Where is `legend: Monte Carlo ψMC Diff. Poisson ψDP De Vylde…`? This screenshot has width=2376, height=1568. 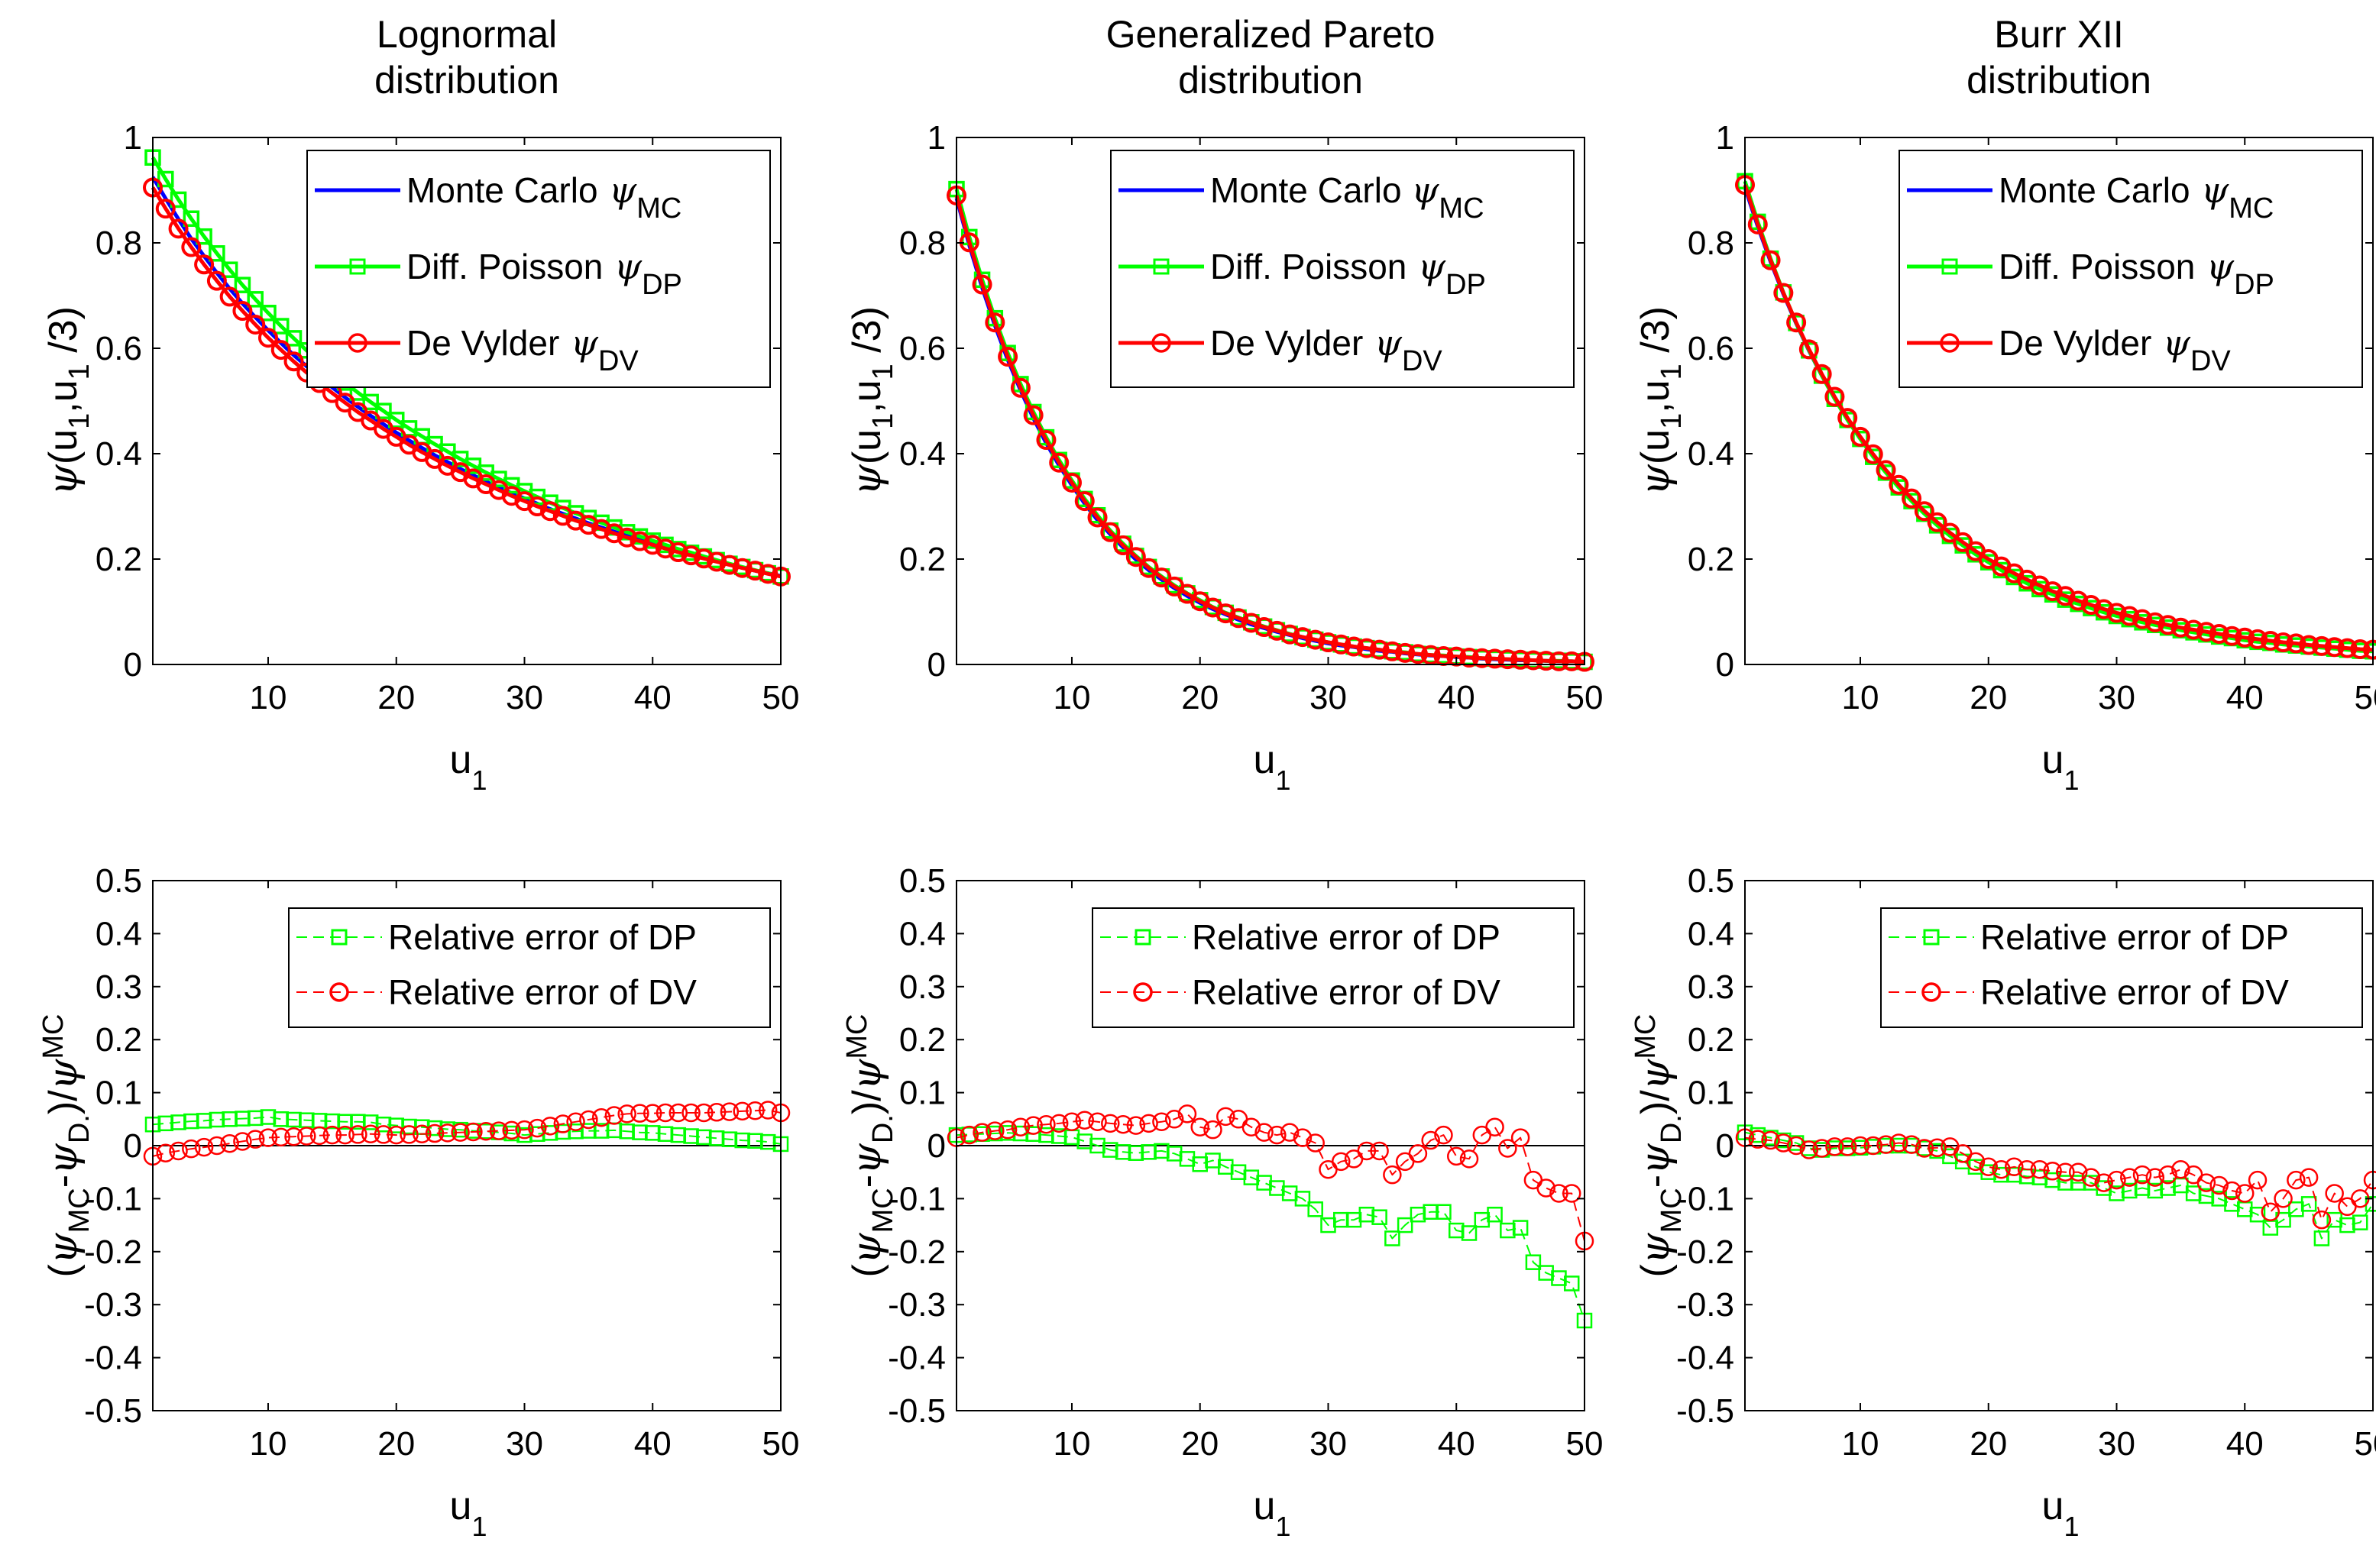
legend: Monte Carlo ψMC Diff. Poisson ψDP De Vylde… is located at coordinates (1342, 269).